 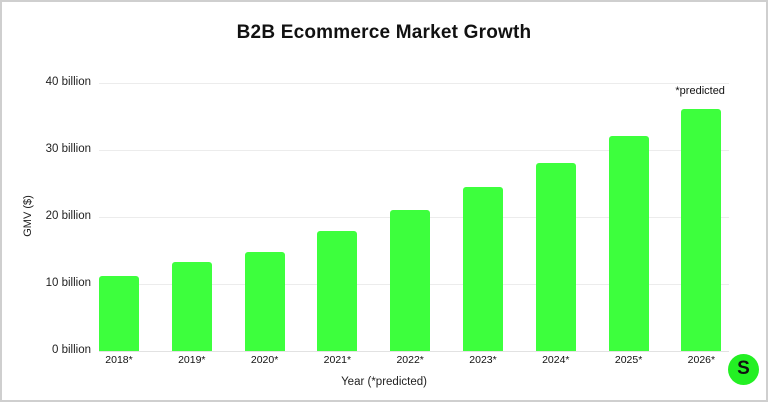 I want to click on x-axis-label: Year (*predicted), so click(x=384, y=382).